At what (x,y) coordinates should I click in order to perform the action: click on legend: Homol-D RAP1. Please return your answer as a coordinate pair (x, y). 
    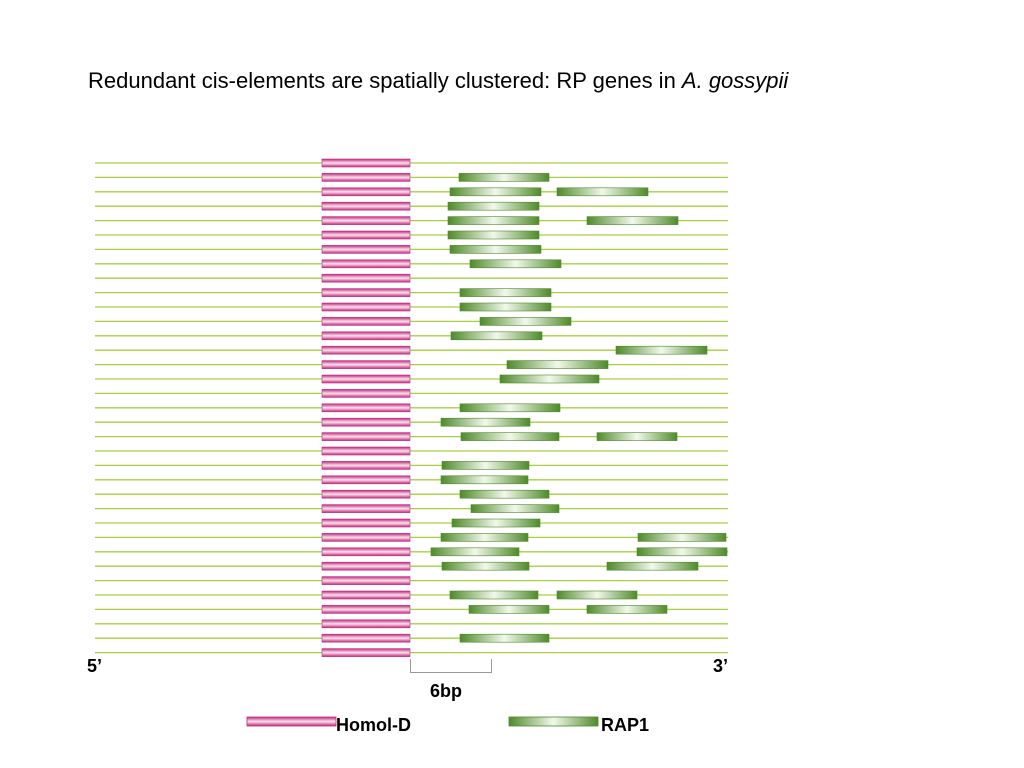
    Looking at the image, I should click on (447, 725).